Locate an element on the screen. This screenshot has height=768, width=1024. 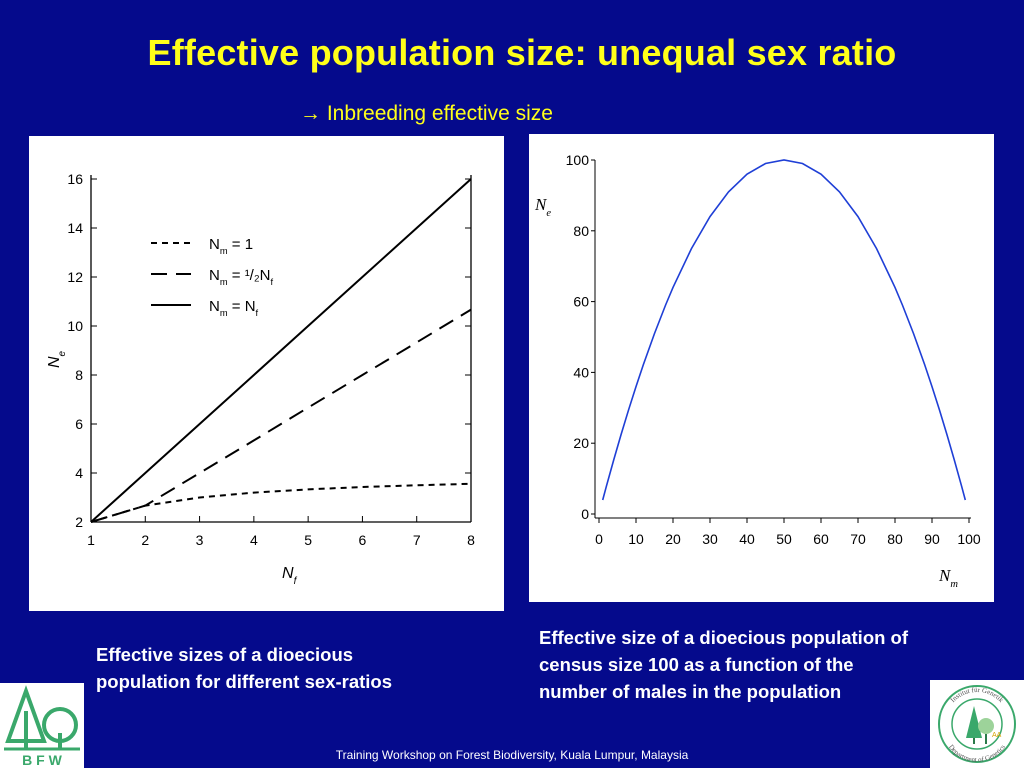
x-tick-label: 20 is located at coordinates (673, 539).